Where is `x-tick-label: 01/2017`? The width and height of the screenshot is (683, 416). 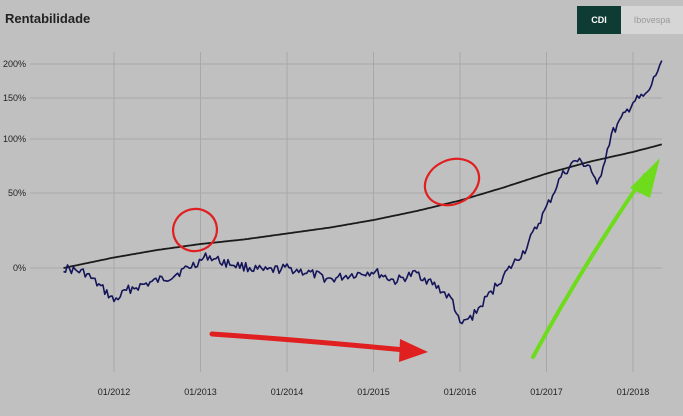 x-tick-label: 01/2017 is located at coordinates (546, 392).